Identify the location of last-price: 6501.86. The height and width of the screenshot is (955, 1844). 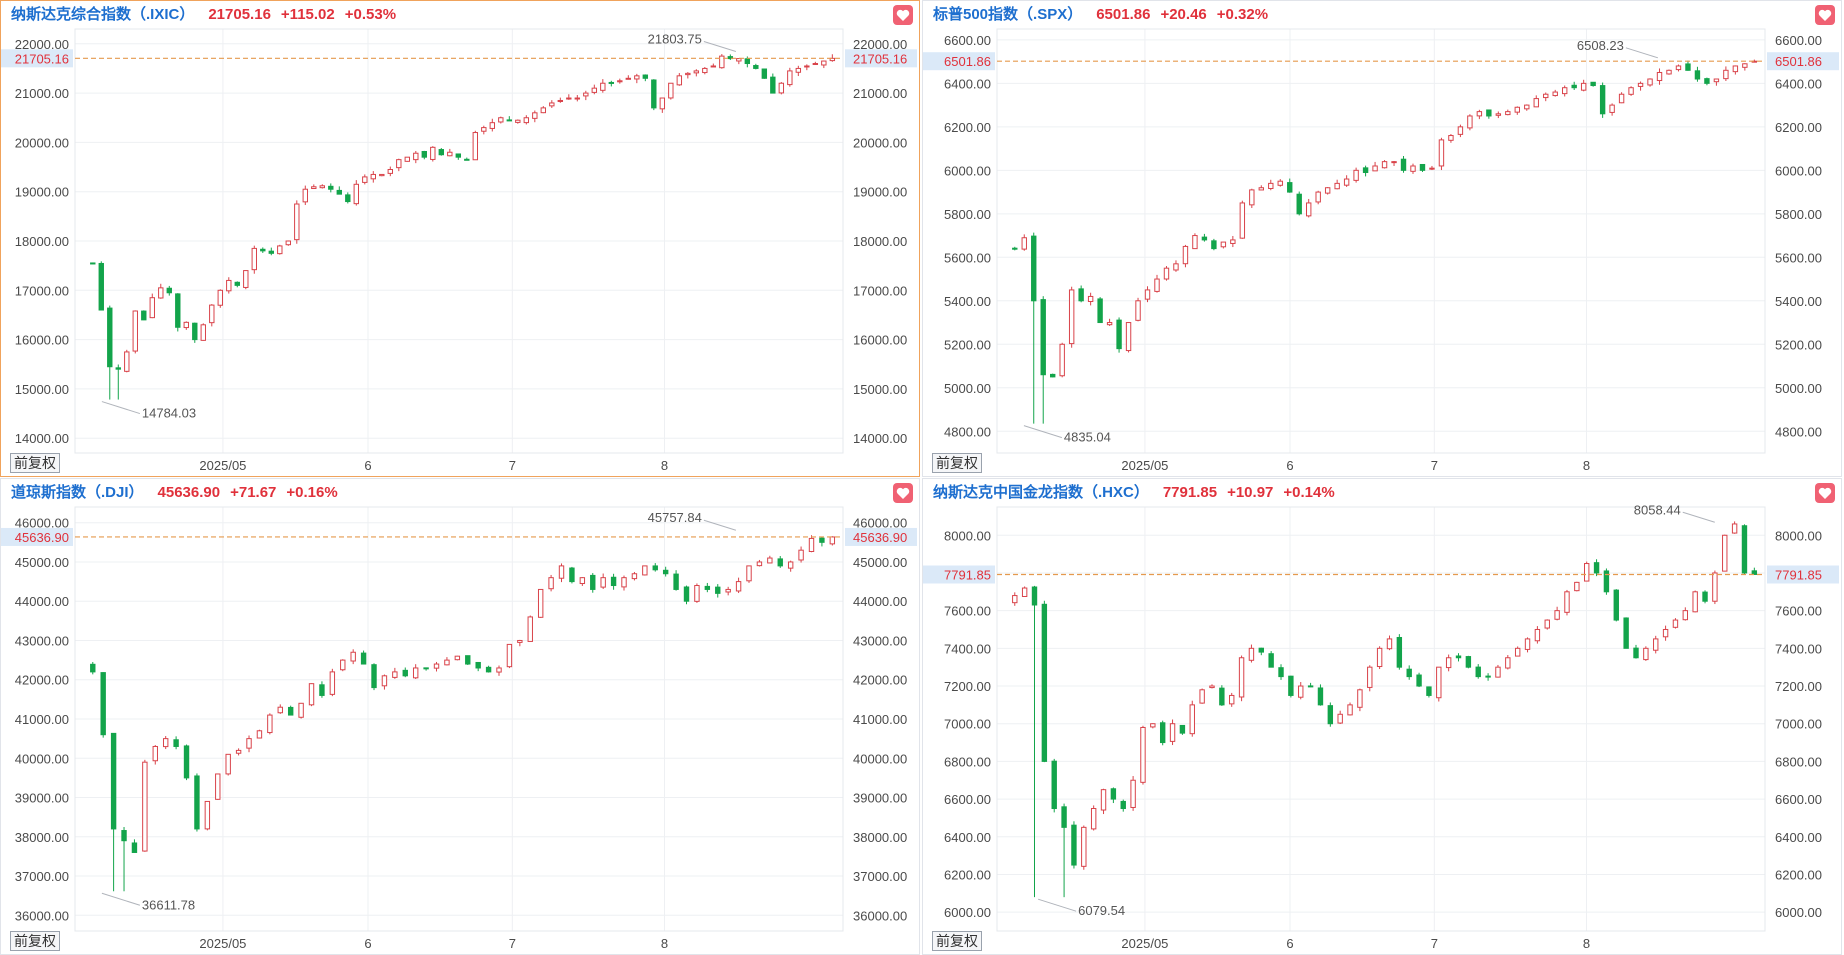
(1123, 14).